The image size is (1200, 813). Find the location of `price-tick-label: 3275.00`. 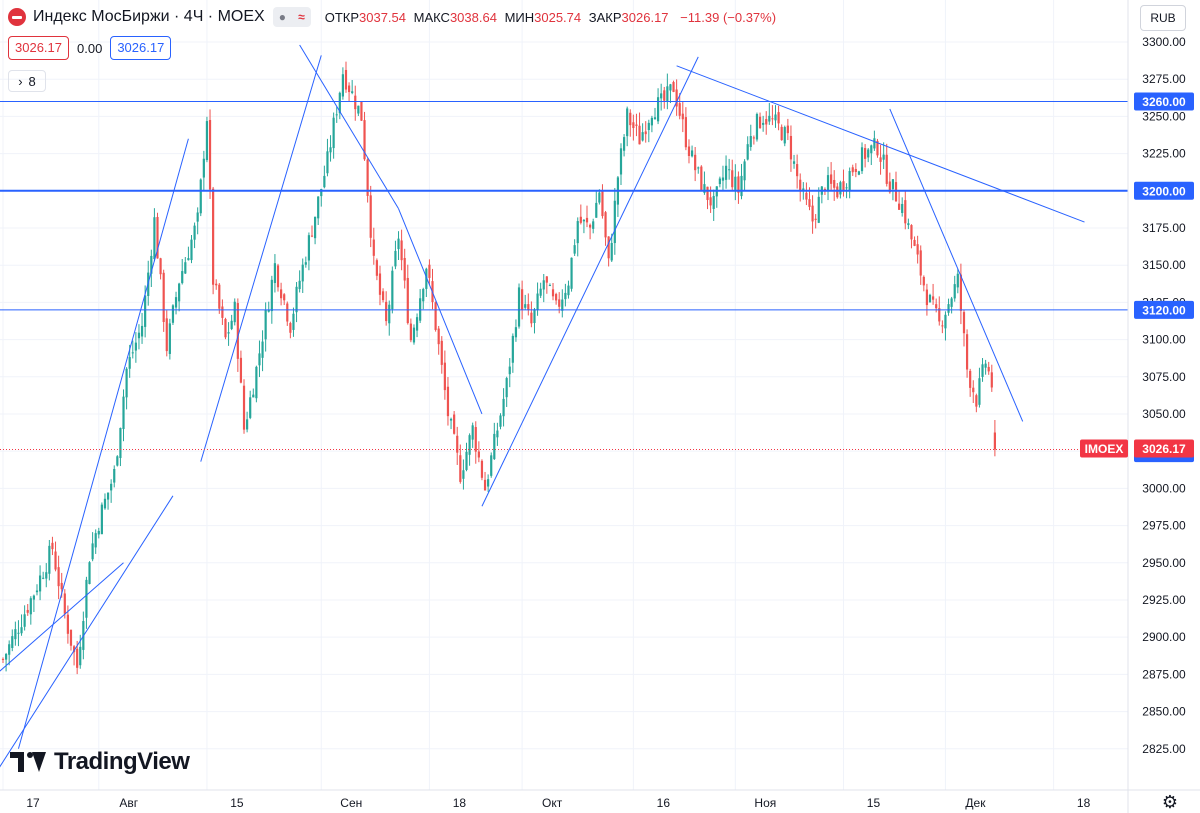

price-tick-label: 3275.00 is located at coordinates (1164, 79).